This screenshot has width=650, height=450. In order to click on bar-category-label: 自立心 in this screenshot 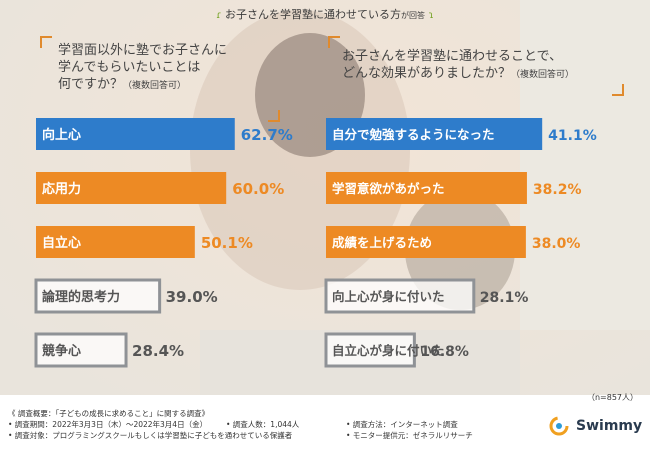, I will do `click(61, 243)`.